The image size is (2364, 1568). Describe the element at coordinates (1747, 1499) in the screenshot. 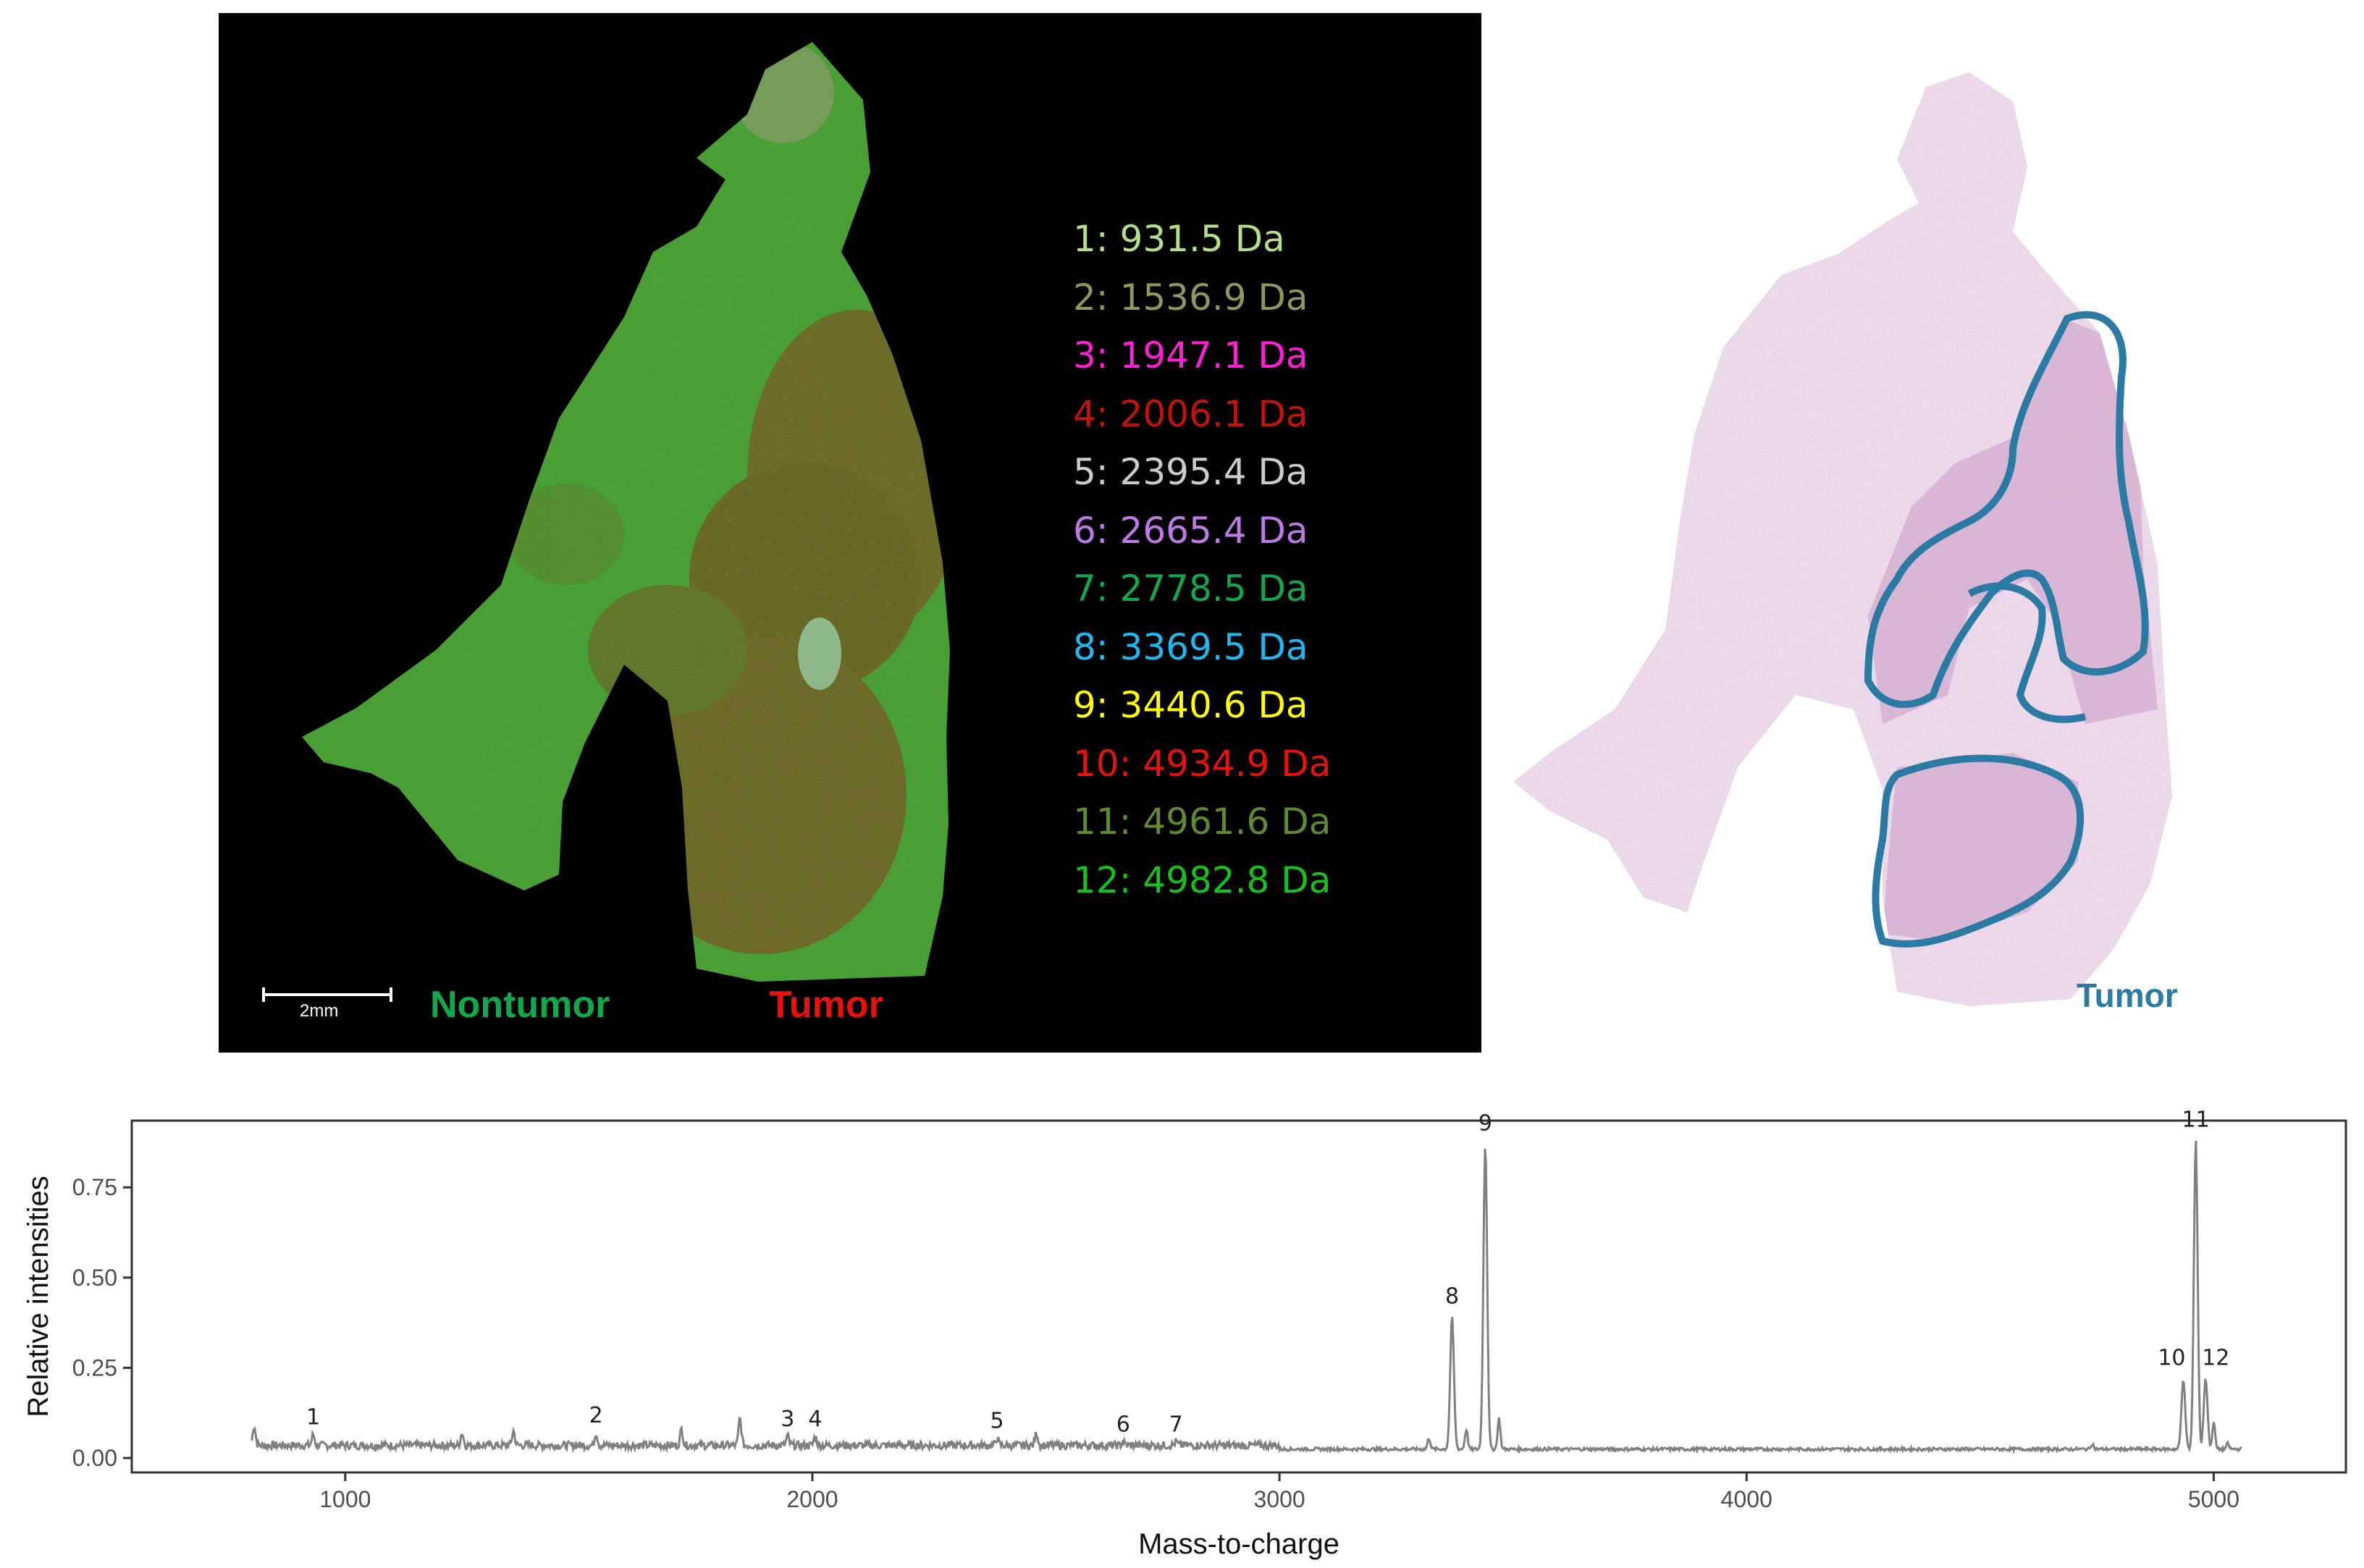

I see `x-tick-label: 4000` at that location.